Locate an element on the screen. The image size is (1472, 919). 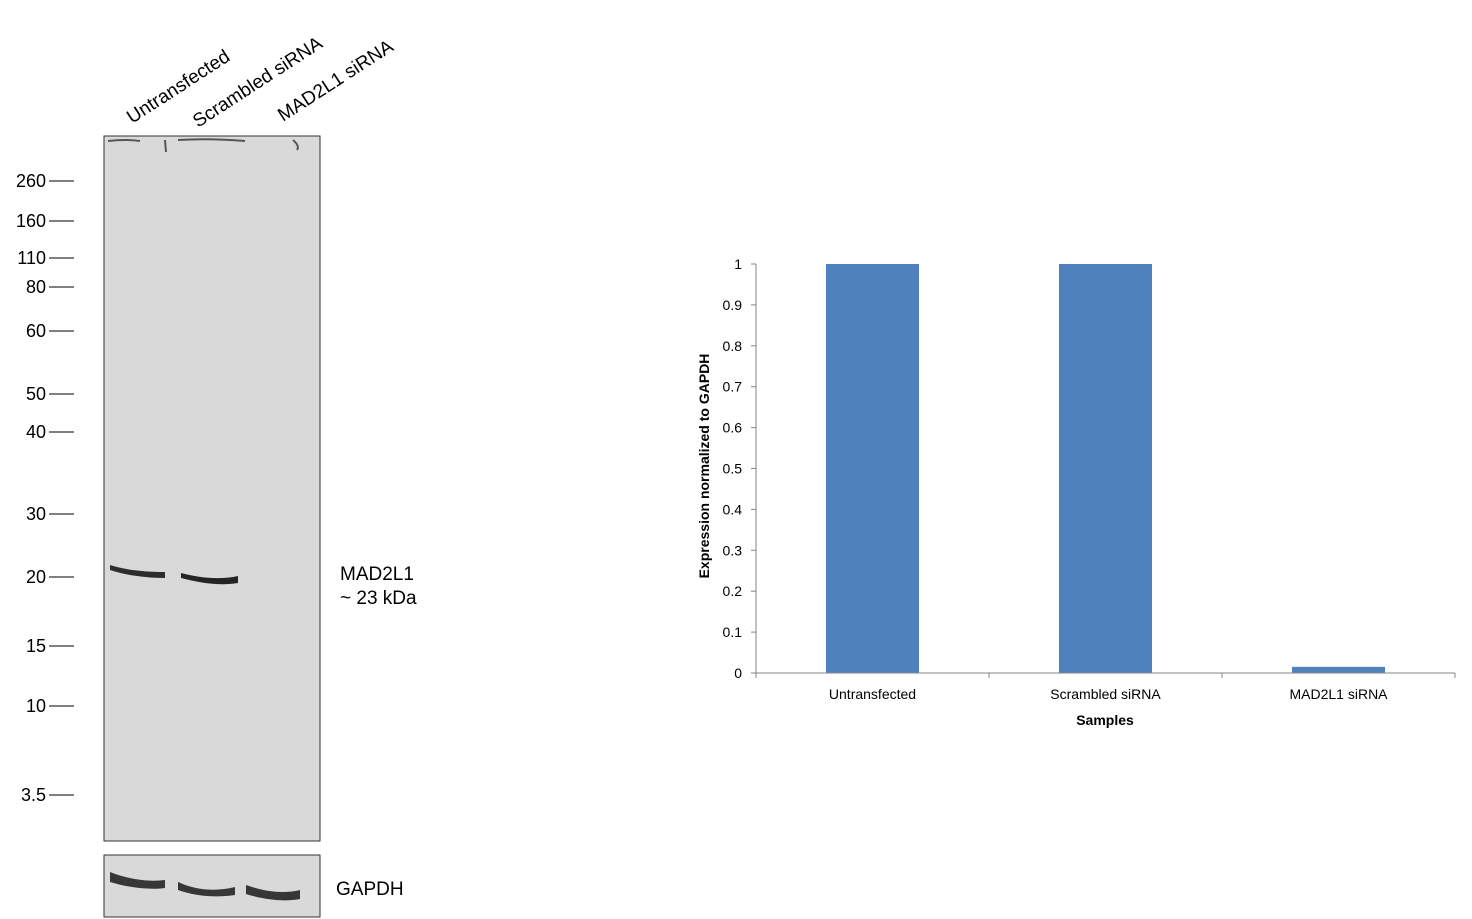
x-axis-title: Samples is located at coordinates (1105, 720).